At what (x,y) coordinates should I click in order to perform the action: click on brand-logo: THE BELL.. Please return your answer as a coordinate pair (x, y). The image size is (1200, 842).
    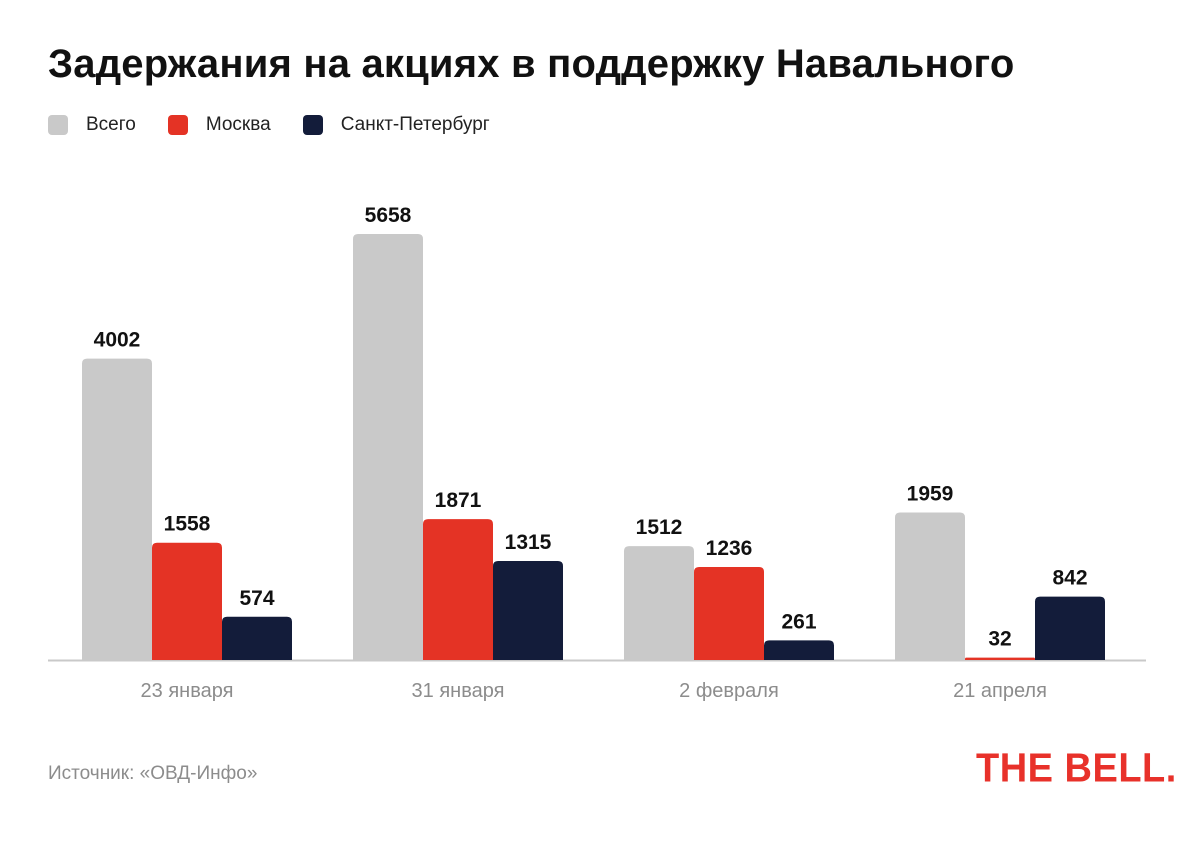
    Looking at the image, I should click on (1076, 769).